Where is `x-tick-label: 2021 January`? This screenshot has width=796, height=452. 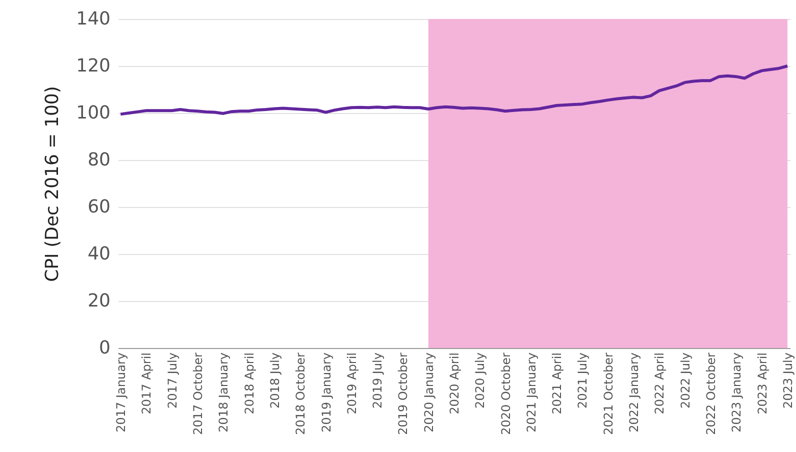
x-tick-label: 2021 January is located at coordinates (531, 392).